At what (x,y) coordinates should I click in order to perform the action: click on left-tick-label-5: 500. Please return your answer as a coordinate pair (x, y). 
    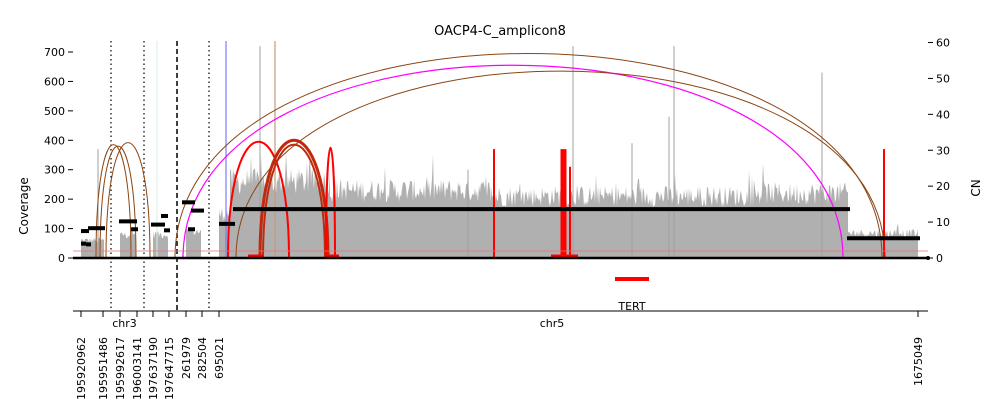
    Looking at the image, I should click on (54, 111).